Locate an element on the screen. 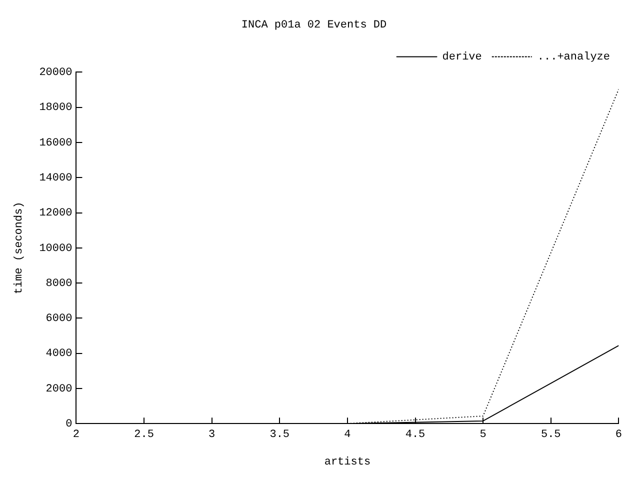  x-tick-label: 6 is located at coordinates (618, 435).